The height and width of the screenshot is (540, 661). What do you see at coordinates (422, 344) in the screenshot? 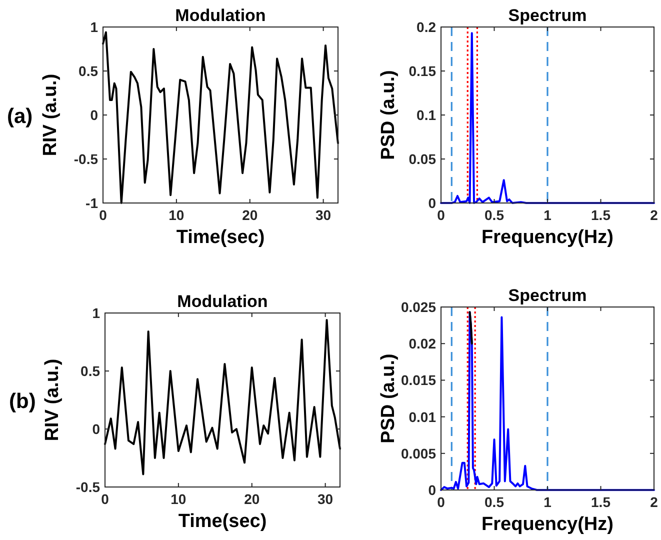
I see `y-tick-label: 0.02` at bounding box center [422, 344].